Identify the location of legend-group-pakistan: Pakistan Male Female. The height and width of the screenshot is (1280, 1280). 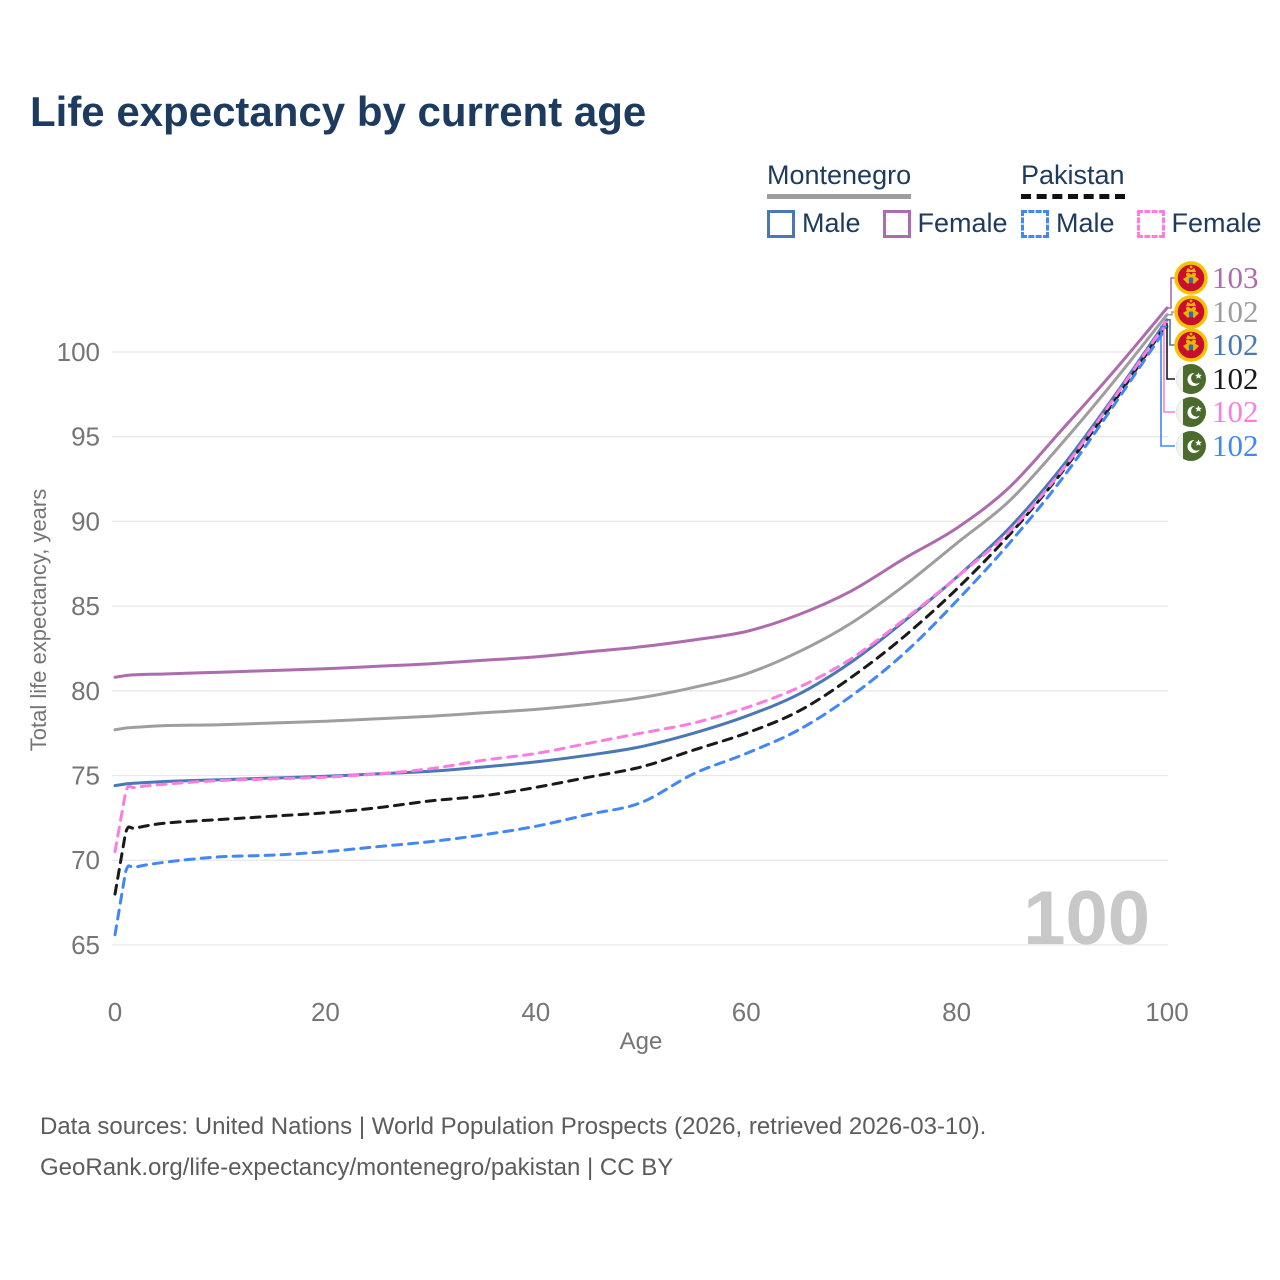
(1141, 199).